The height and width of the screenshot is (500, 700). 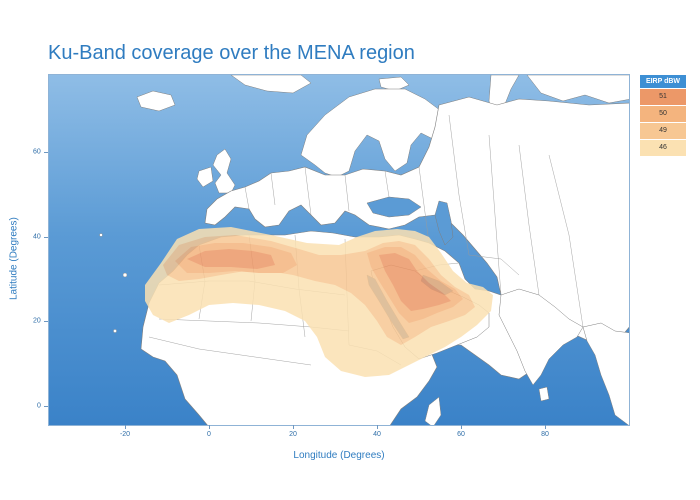 I want to click on arctic-russia-land, so click(x=577, y=89).